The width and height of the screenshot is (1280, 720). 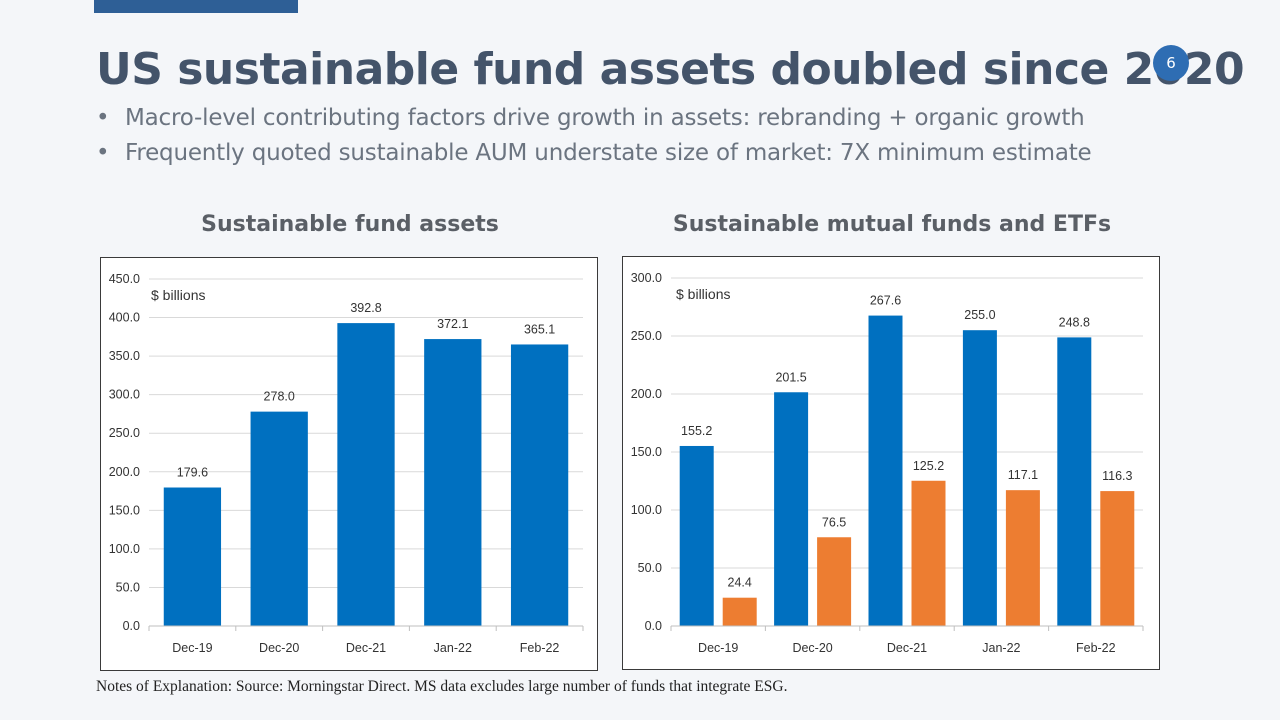 What do you see at coordinates (885, 301) in the screenshot?
I see `data-label: 267.6` at bounding box center [885, 301].